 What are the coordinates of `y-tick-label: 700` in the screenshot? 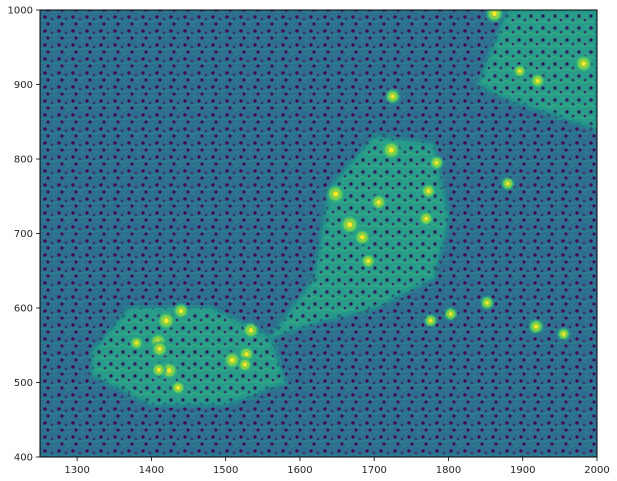 It's located at (23, 234).